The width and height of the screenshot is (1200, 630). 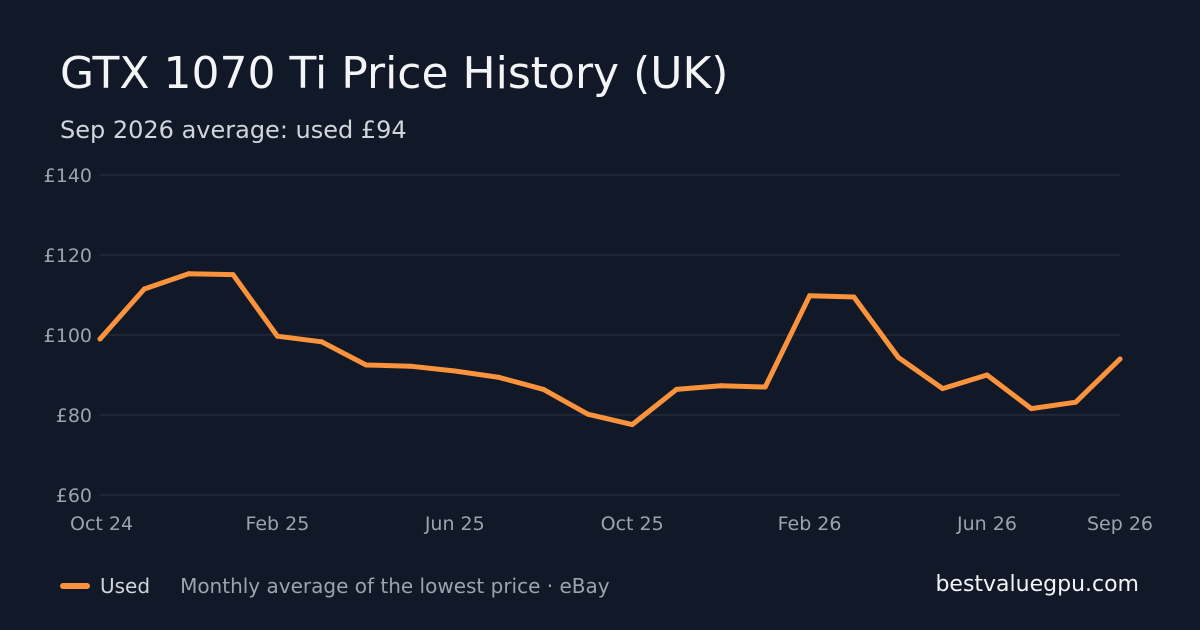 What do you see at coordinates (394, 73) in the screenshot?
I see `page-title: GTX 1070 Ti Price History (UK)` at bounding box center [394, 73].